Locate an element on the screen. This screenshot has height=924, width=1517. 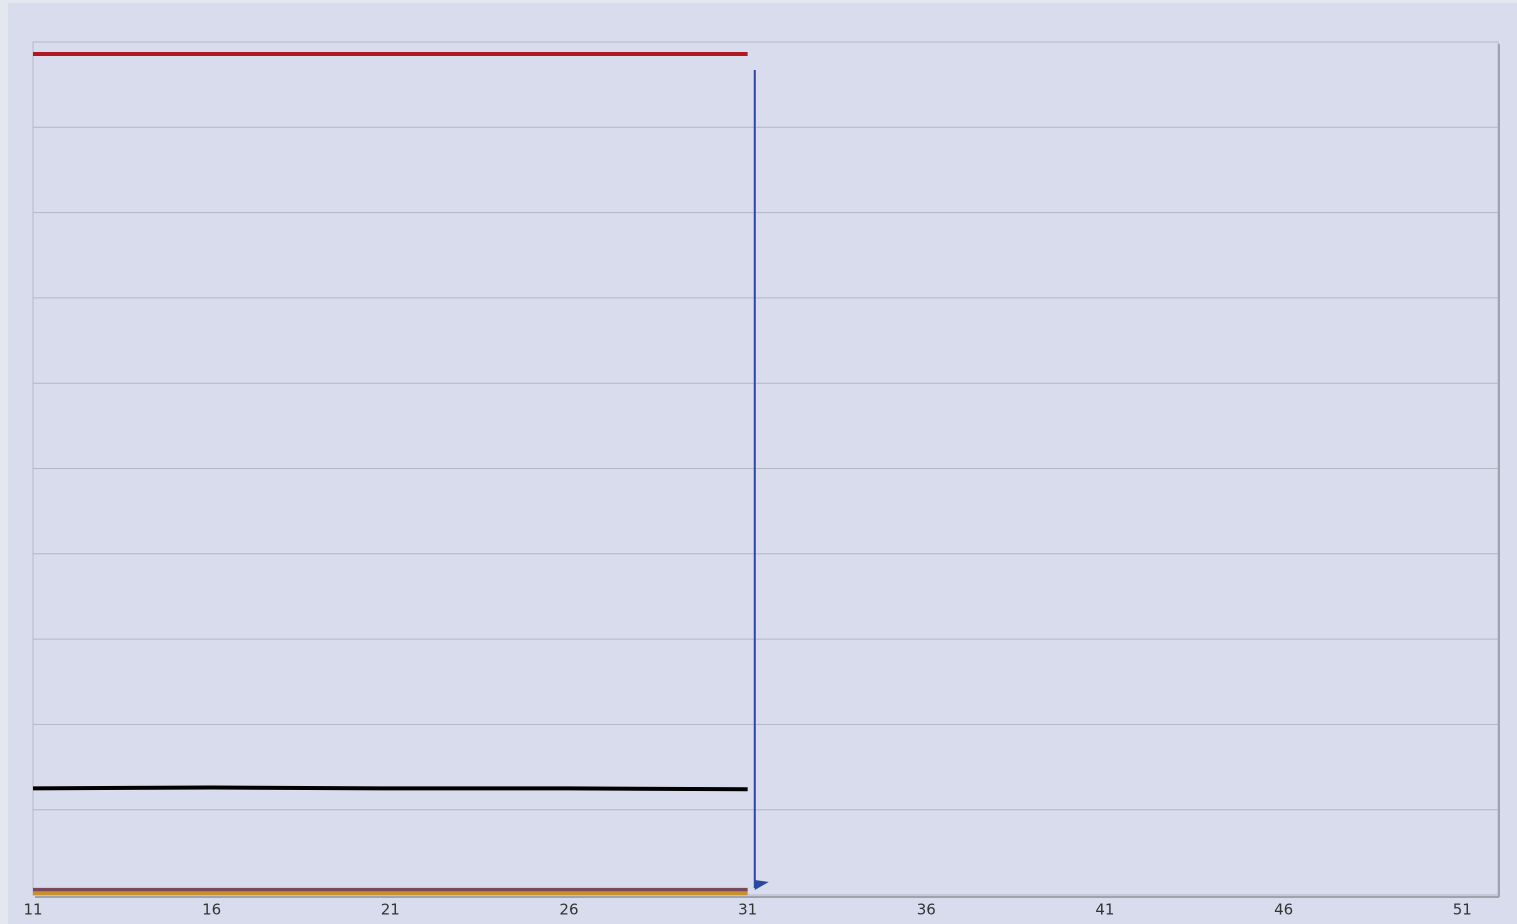
x-tick-label: 21 is located at coordinates (390, 910).